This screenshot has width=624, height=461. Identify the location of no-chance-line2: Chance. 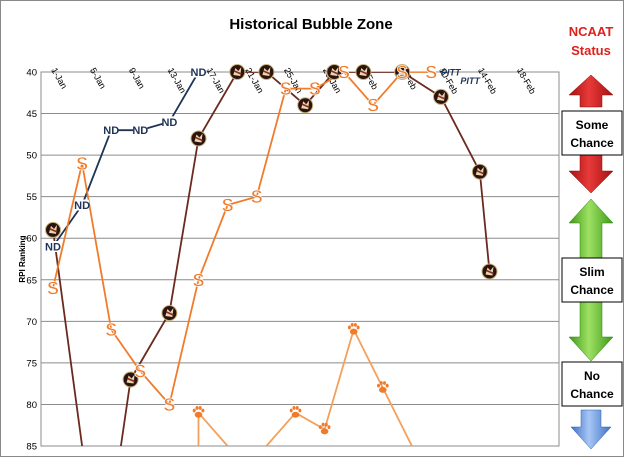
(592, 394).